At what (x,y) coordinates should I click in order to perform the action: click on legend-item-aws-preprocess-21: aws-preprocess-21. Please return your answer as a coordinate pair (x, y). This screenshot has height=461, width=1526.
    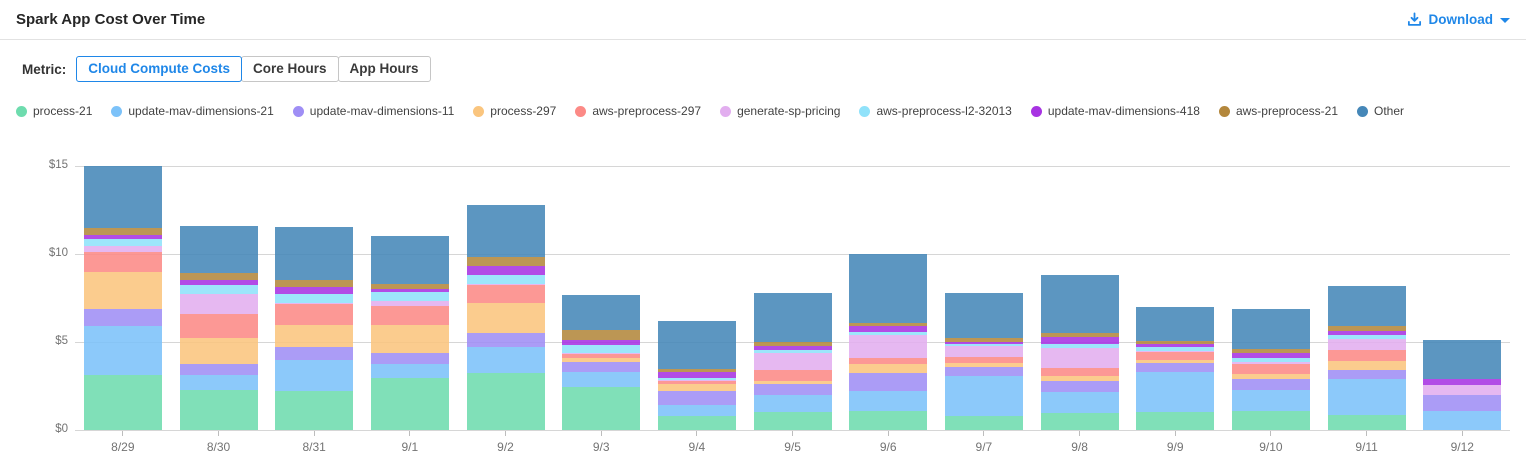
    Looking at the image, I should click on (1278, 111).